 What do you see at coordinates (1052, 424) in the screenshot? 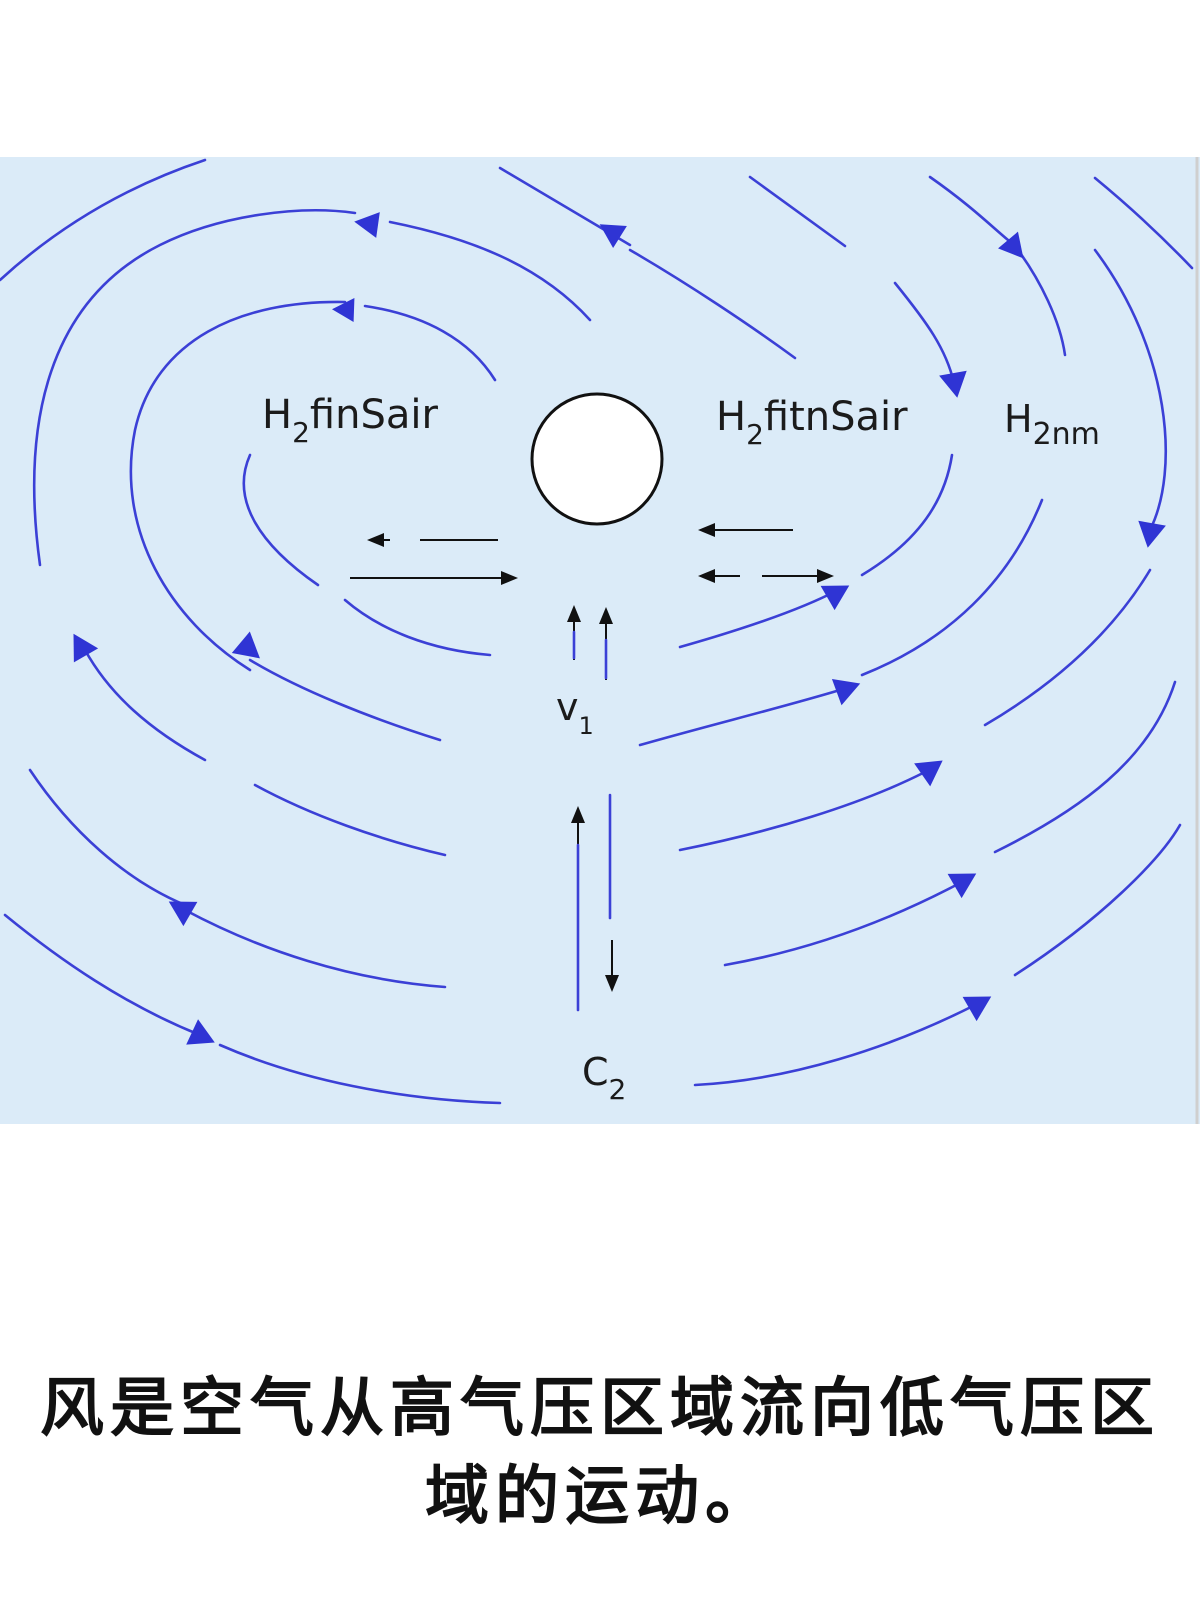
I see `label-far-right: H2nm` at bounding box center [1052, 424].